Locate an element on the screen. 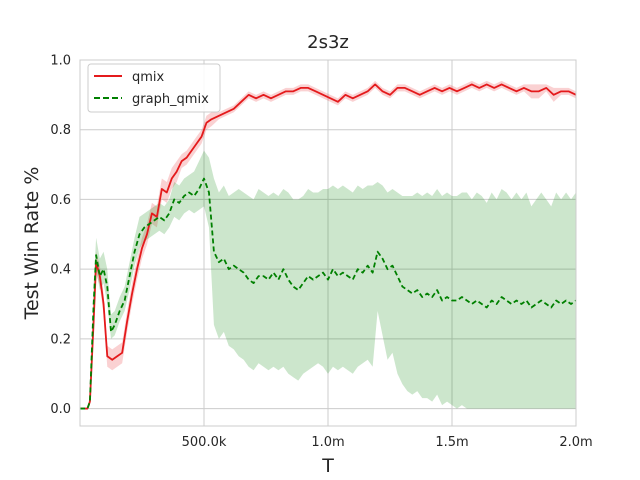 Image resolution: width=640 pixels, height=480 pixels. x-tick-label: 1.5m is located at coordinates (451, 442).